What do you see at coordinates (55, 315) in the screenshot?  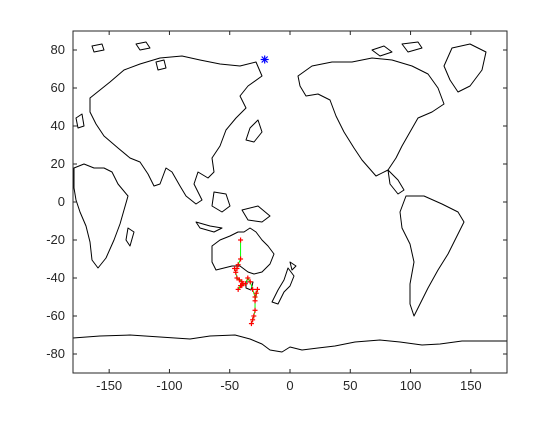 I see `y-tick-label: -60` at bounding box center [55, 315].